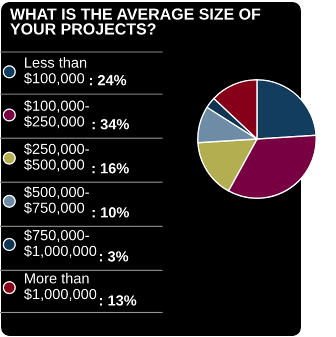  I want to click on data-label: : 34%, so click(110, 124).